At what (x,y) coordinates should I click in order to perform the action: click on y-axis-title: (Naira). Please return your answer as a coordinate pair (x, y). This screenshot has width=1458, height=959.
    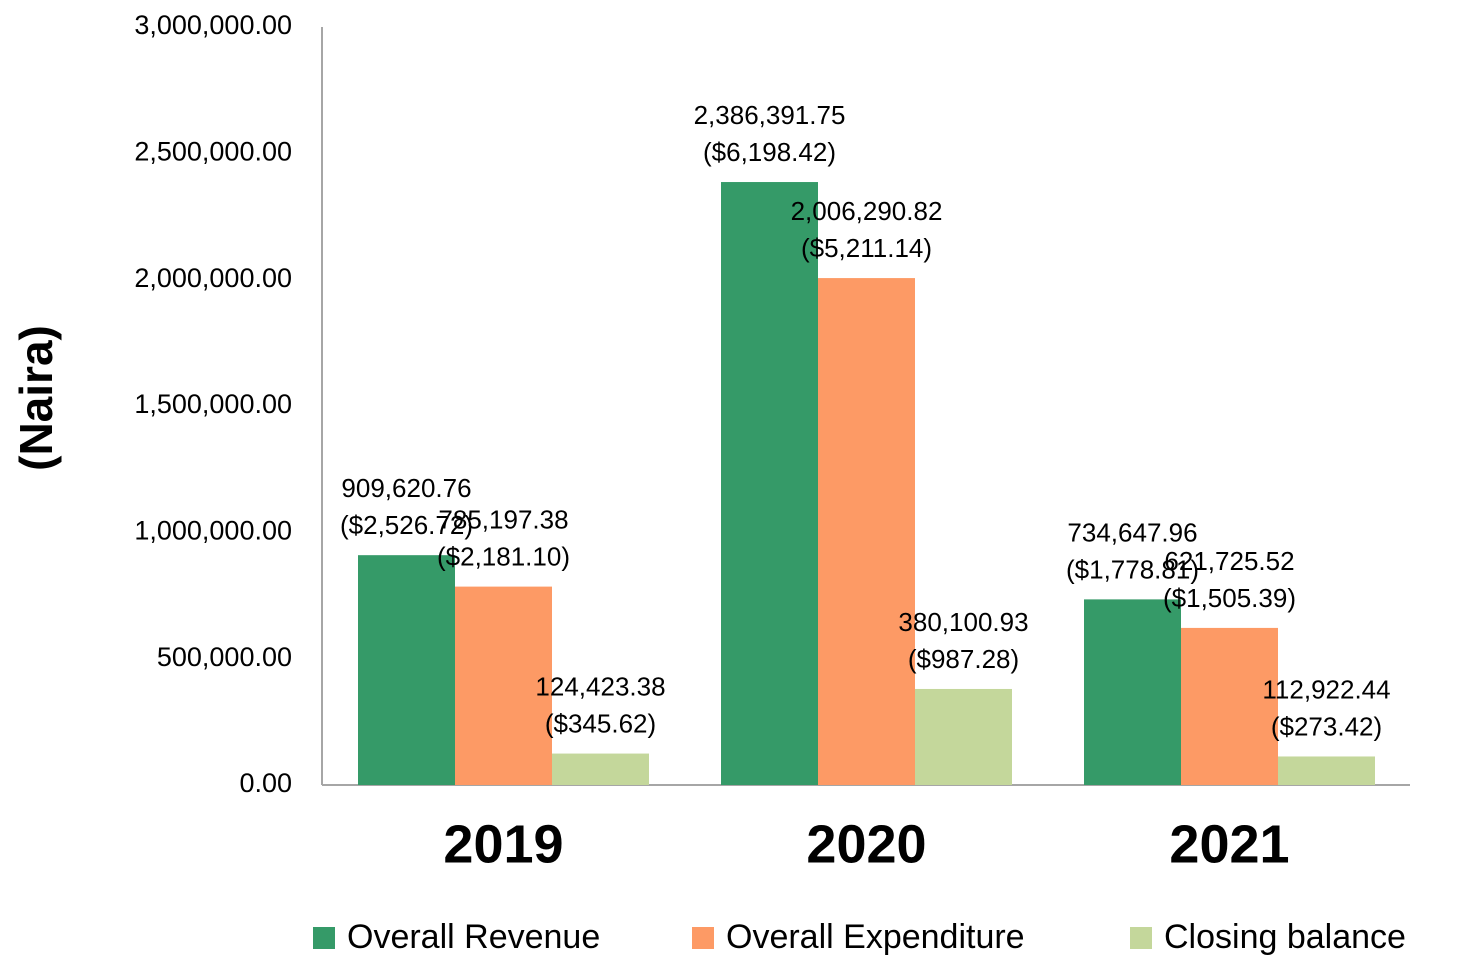
    Looking at the image, I should click on (36, 398).